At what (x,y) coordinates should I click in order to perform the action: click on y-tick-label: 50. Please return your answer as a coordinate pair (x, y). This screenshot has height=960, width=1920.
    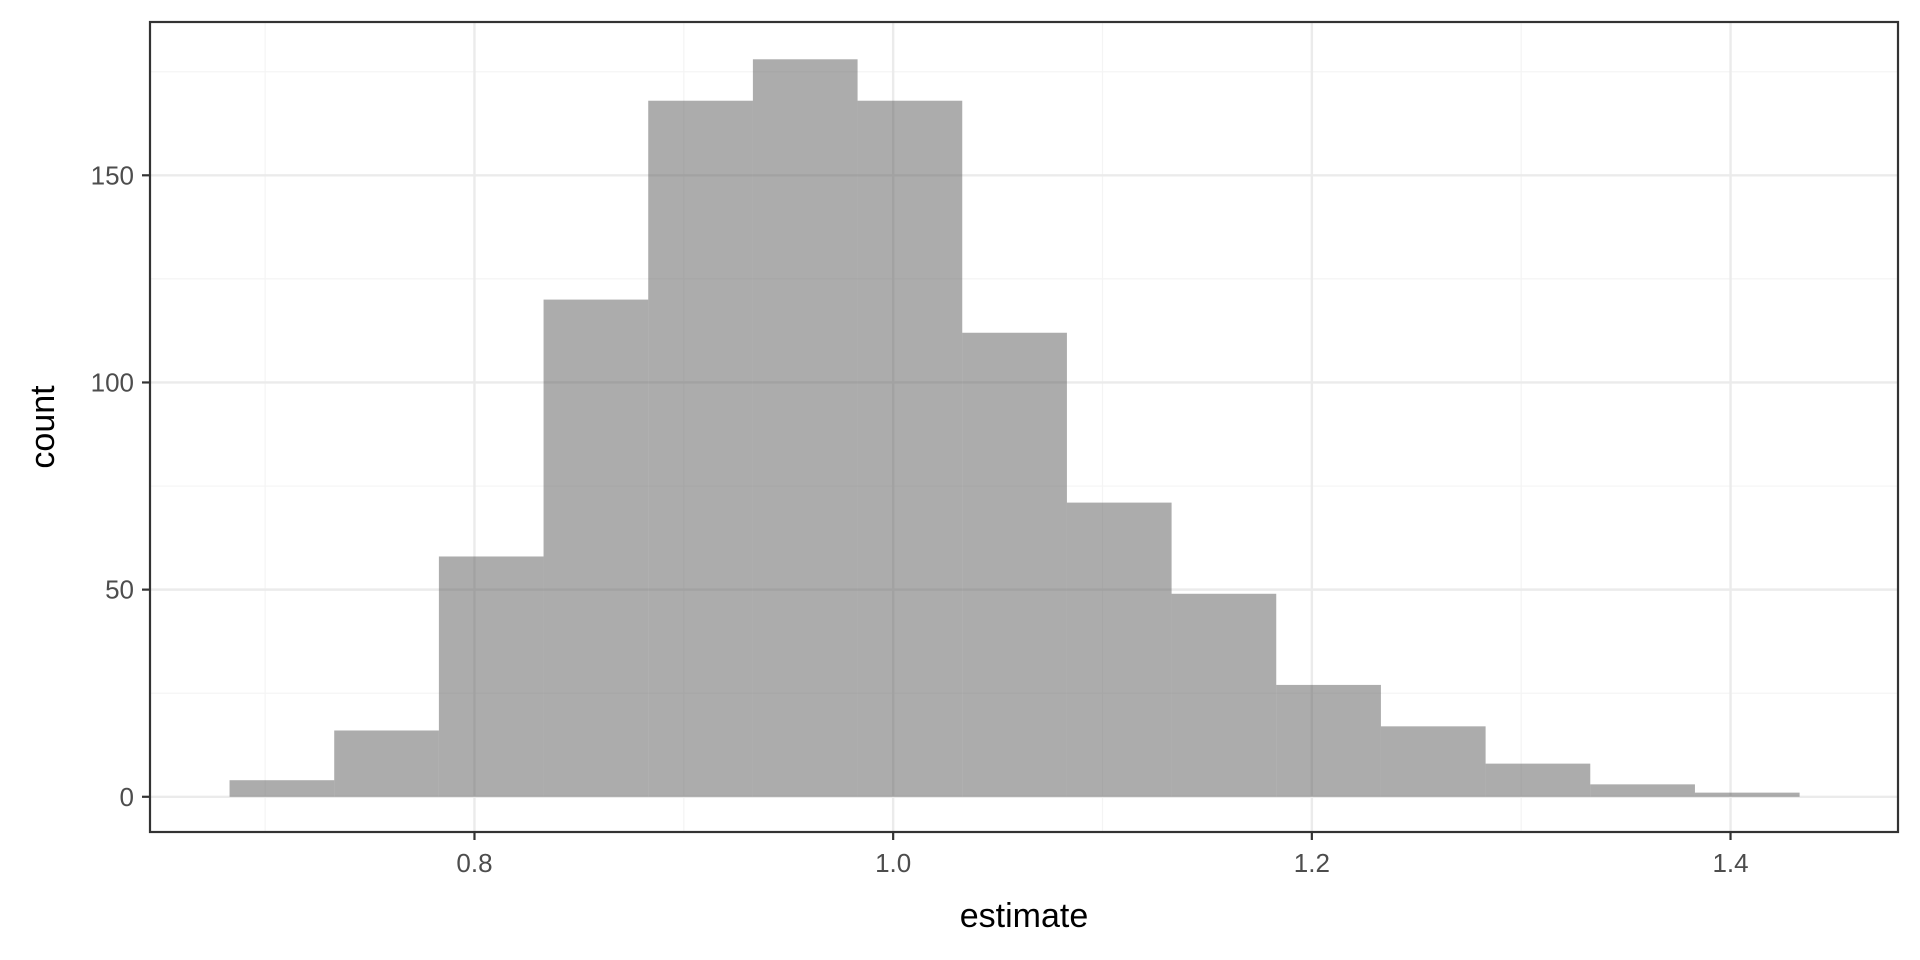
    Looking at the image, I should click on (119, 590).